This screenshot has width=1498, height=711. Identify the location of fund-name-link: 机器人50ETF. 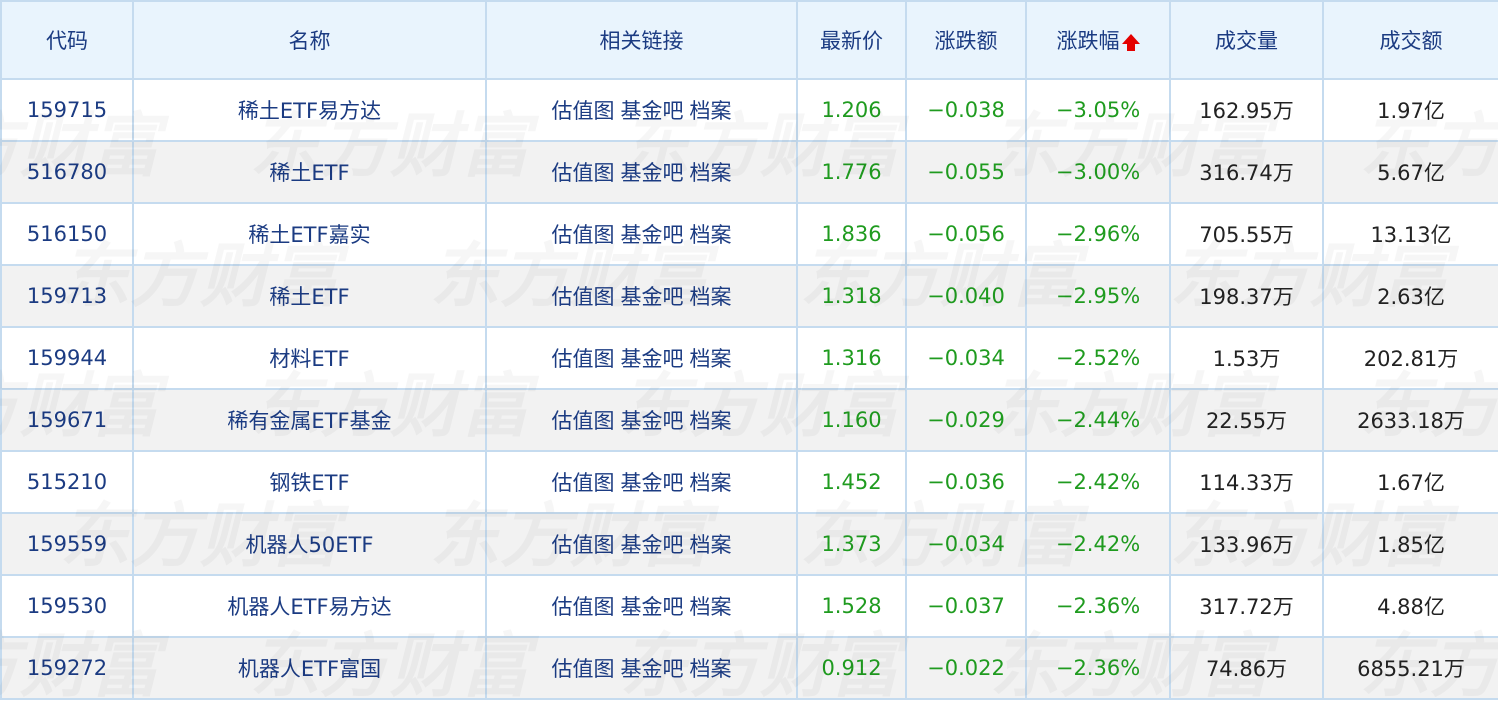
(309, 544).